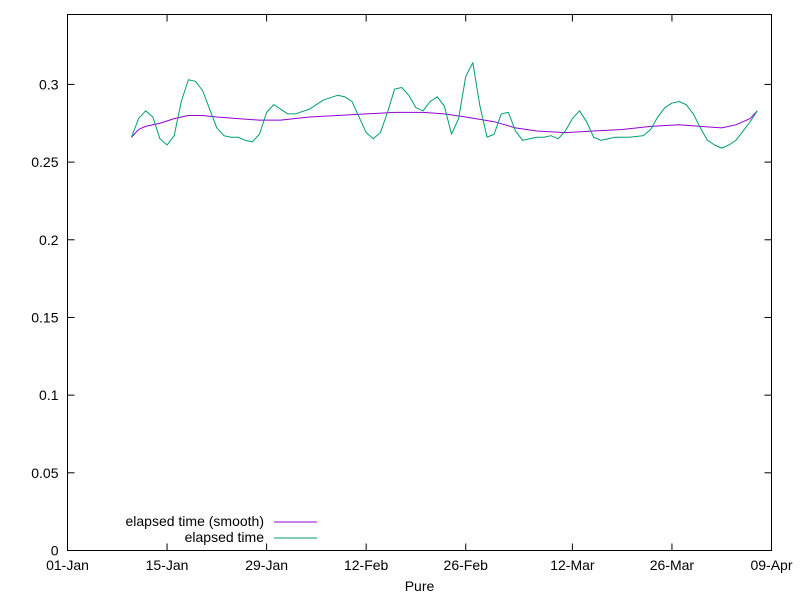  I want to click on legend-label-elapsed: elapsed time, so click(225, 537).